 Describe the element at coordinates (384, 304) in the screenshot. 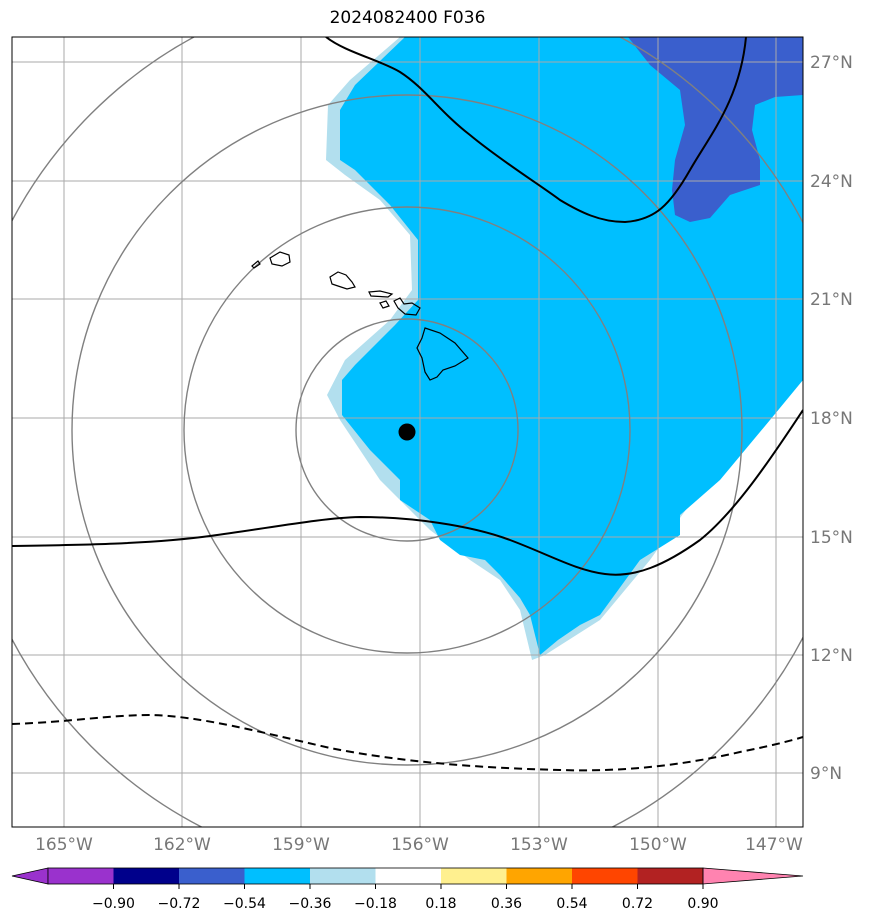

I see `island-kahoolawe` at that location.